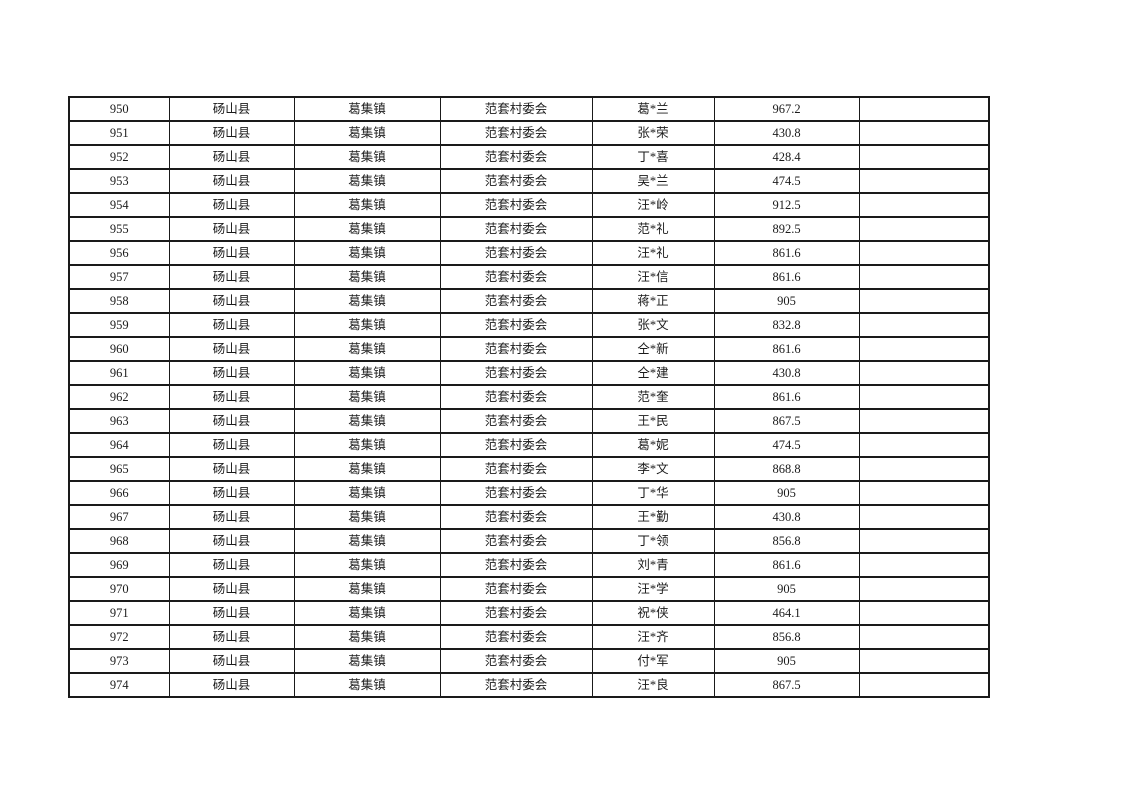 Image resolution: width=1122 pixels, height=793 pixels. I want to click on table-row: 967 砀山县 葛集镇 范套村委会 王*勤 430.8, so click(529, 517).